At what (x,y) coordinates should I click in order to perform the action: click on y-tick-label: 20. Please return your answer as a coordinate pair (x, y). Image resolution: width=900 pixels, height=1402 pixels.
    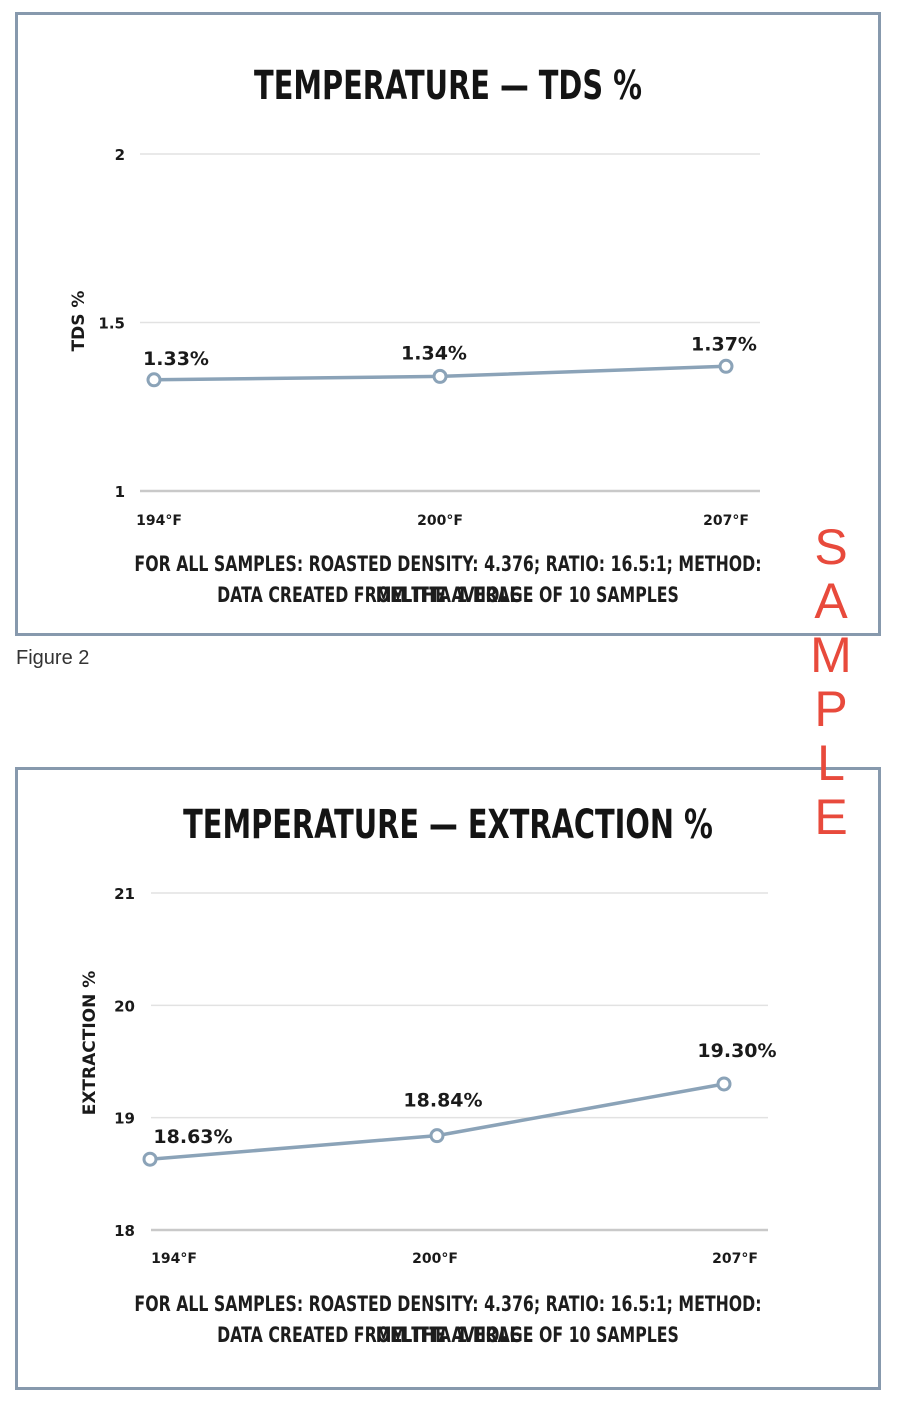
    Looking at the image, I should click on (124, 1006).